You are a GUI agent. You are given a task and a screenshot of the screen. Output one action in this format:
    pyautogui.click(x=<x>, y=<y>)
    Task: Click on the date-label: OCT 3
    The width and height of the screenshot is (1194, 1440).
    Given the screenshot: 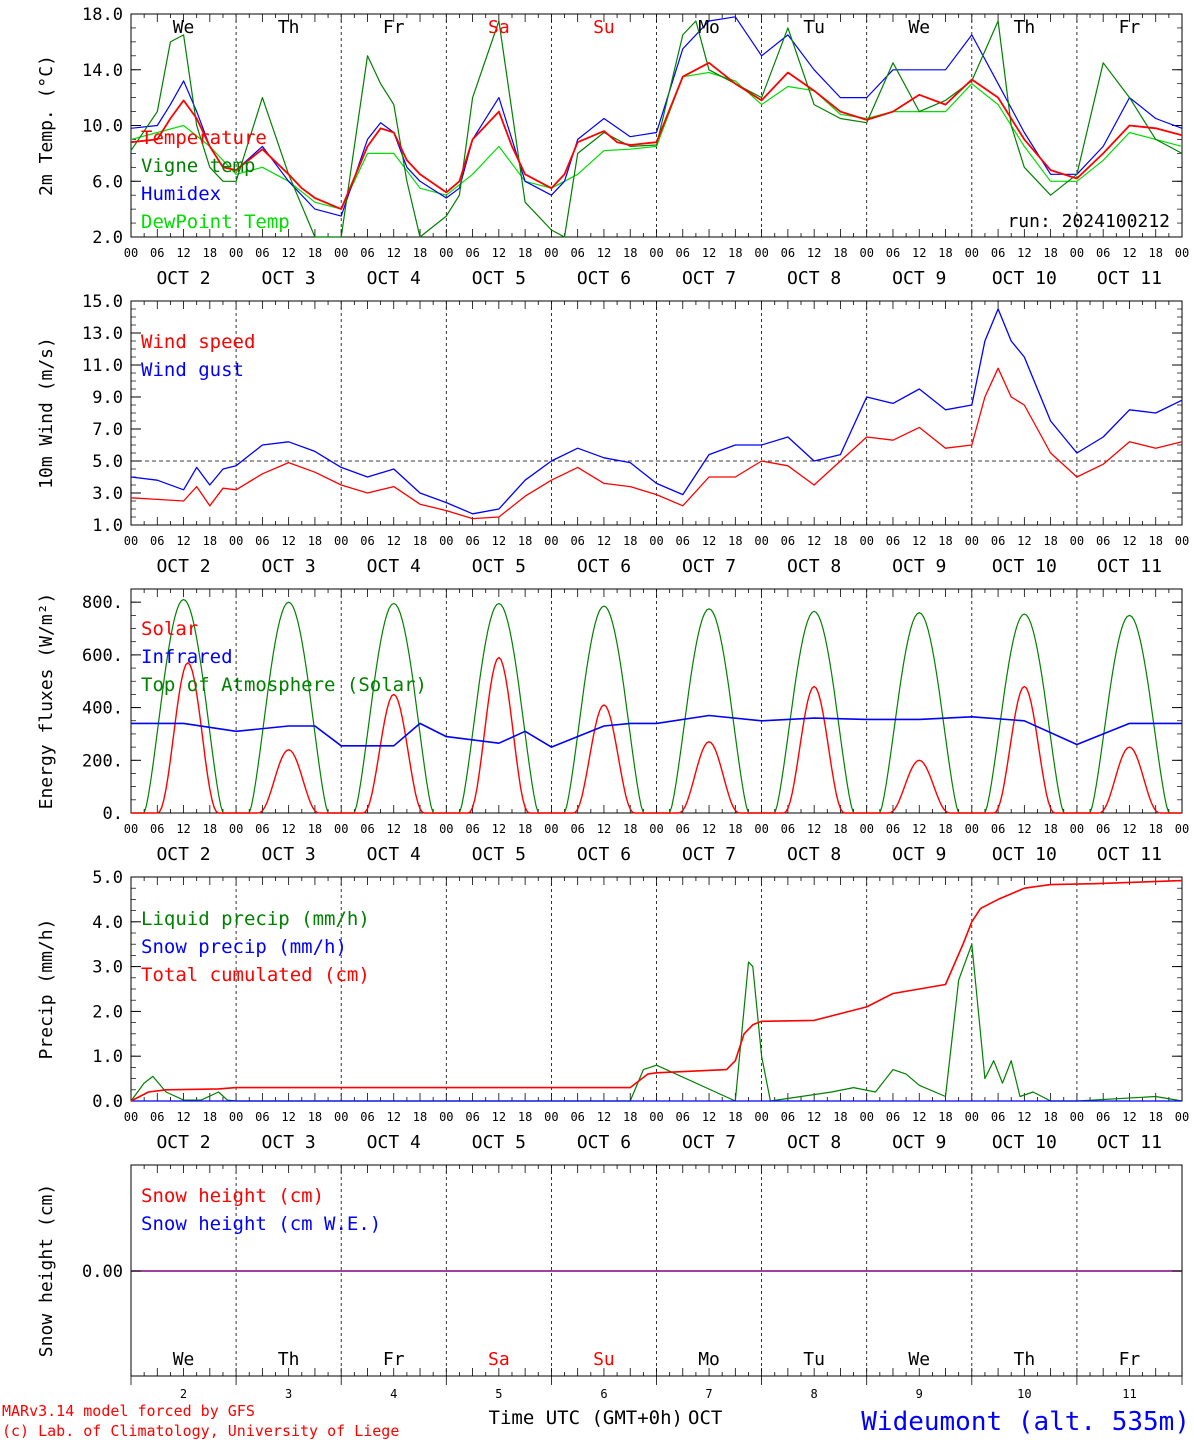 What is the action you would take?
    pyautogui.click(x=289, y=854)
    